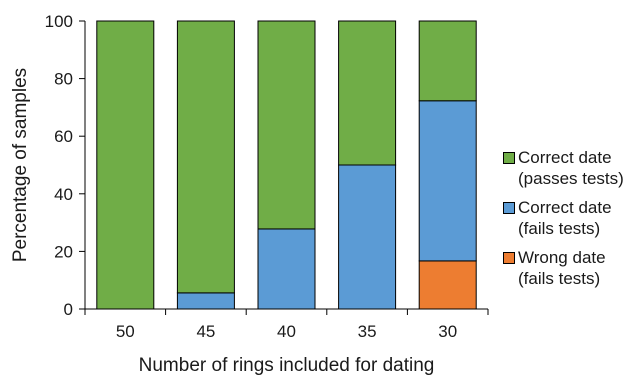 Image resolution: width=637 pixels, height=381 pixels. Describe the element at coordinates (509, 208) in the screenshot. I see `legend-swatch-blue` at that location.